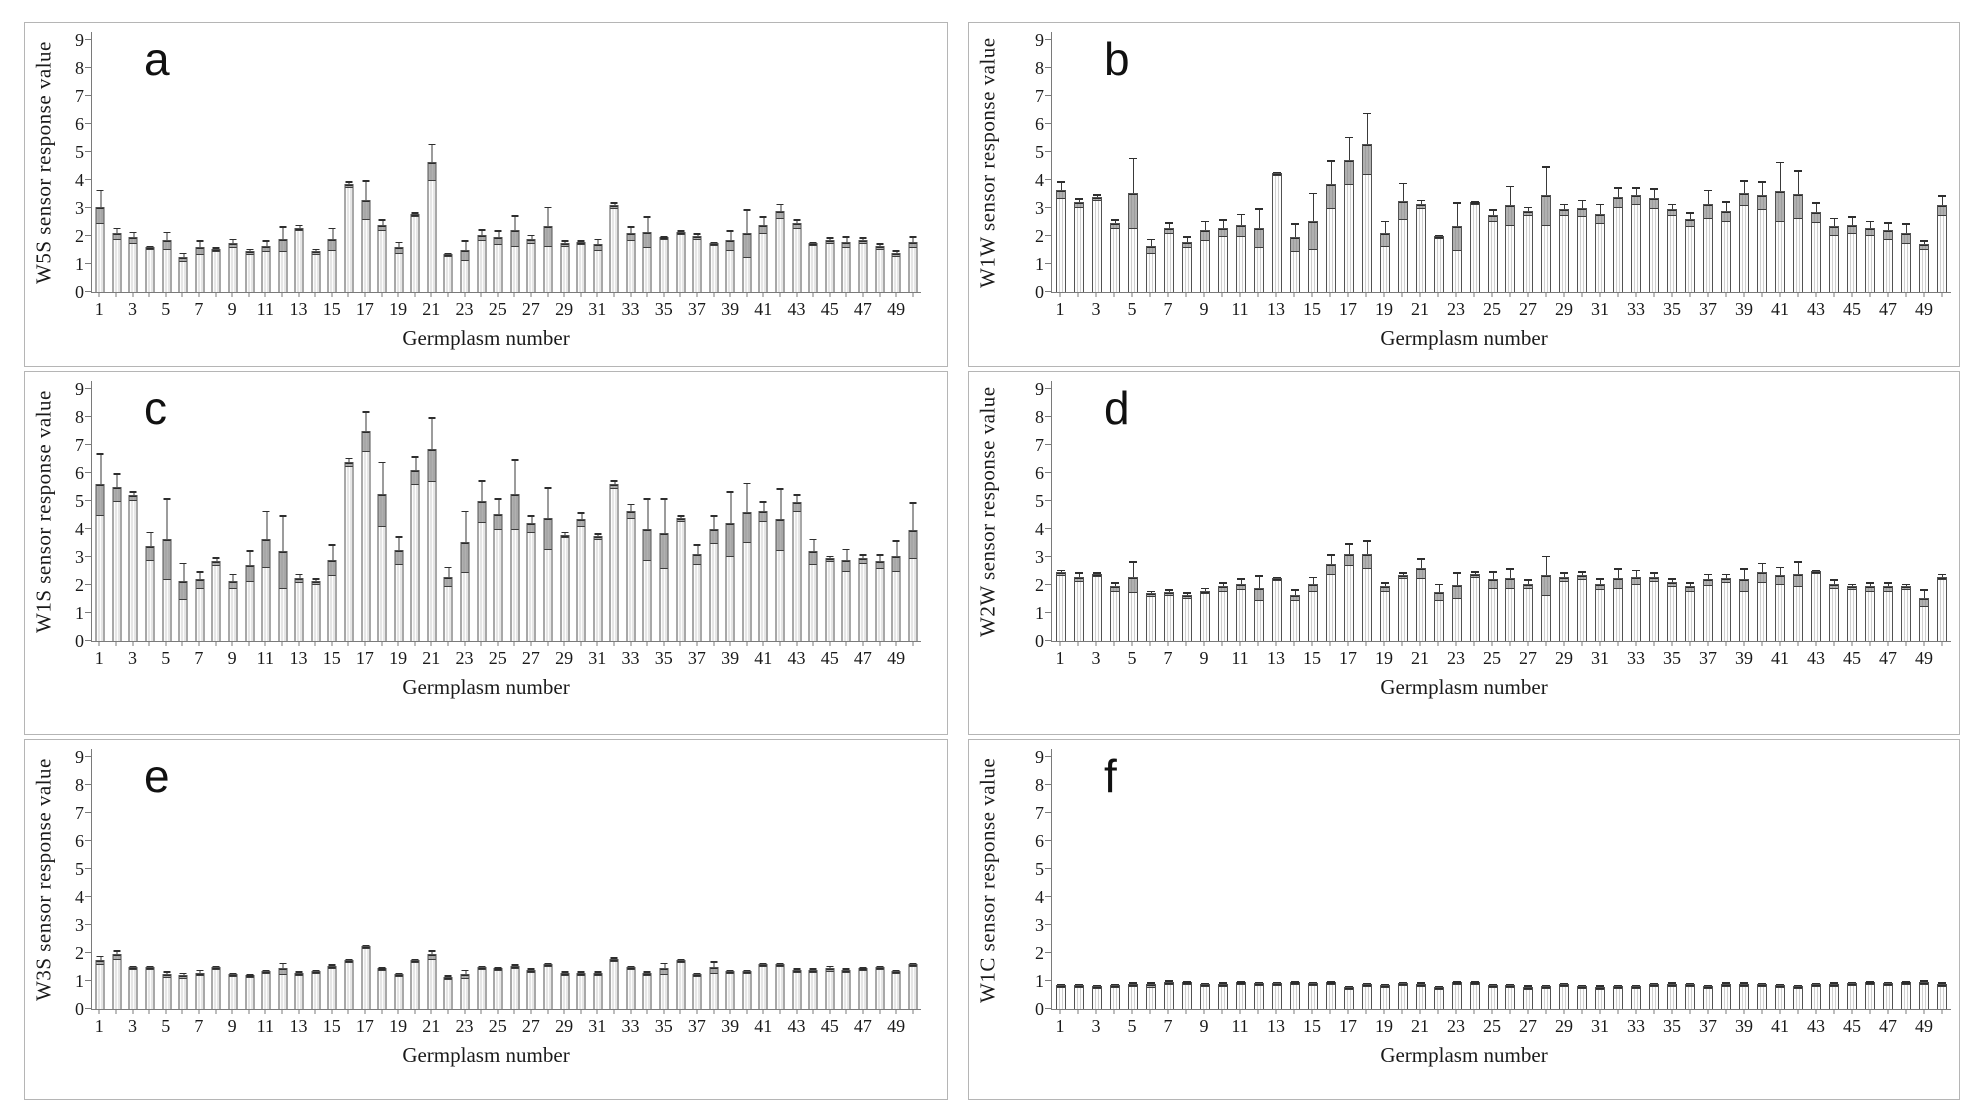  What do you see at coordinates (79, 389) in the screenshot?
I see `y-tick-label: 9` at bounding box center [79, 389].